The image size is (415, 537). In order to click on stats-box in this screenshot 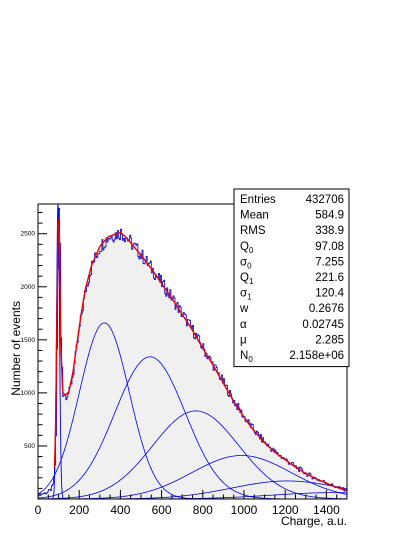, I will do `click(291, 278)`.